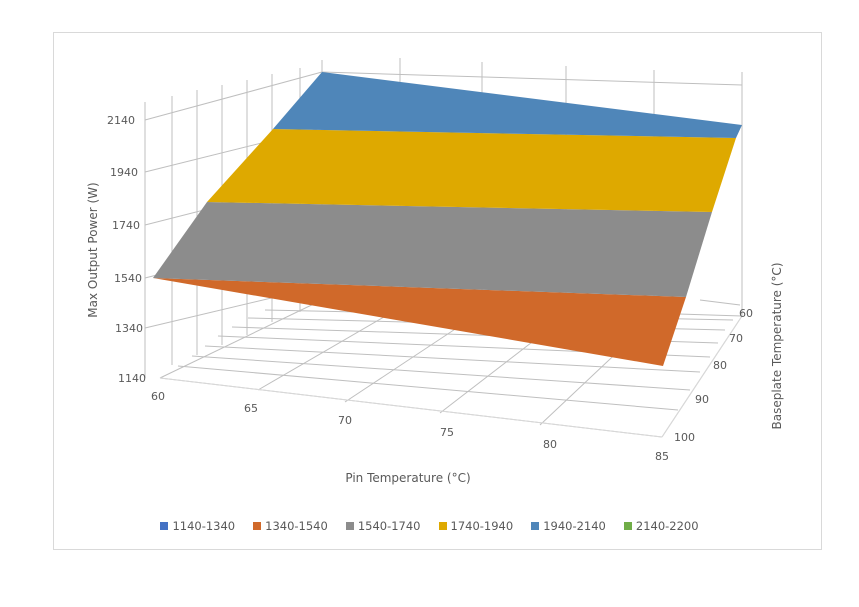 This screenshot has width=859, height=607. What do you see at coordinates (410, 426) in the screenshot?
I see `x-axis-ticks: 60 65 70 75 80 85` at bounding box center [410, 426].